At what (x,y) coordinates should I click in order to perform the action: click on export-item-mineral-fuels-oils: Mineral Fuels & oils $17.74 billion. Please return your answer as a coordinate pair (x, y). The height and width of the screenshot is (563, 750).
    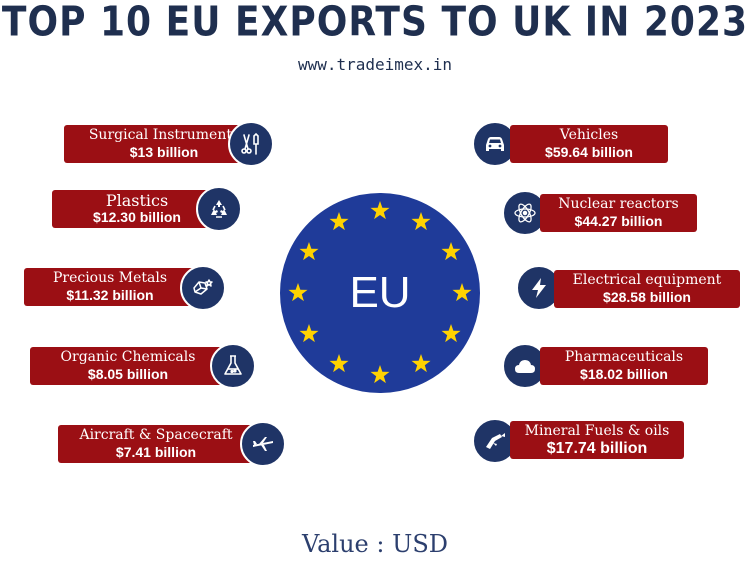
    Looking at the image, I should click on (597, 440).